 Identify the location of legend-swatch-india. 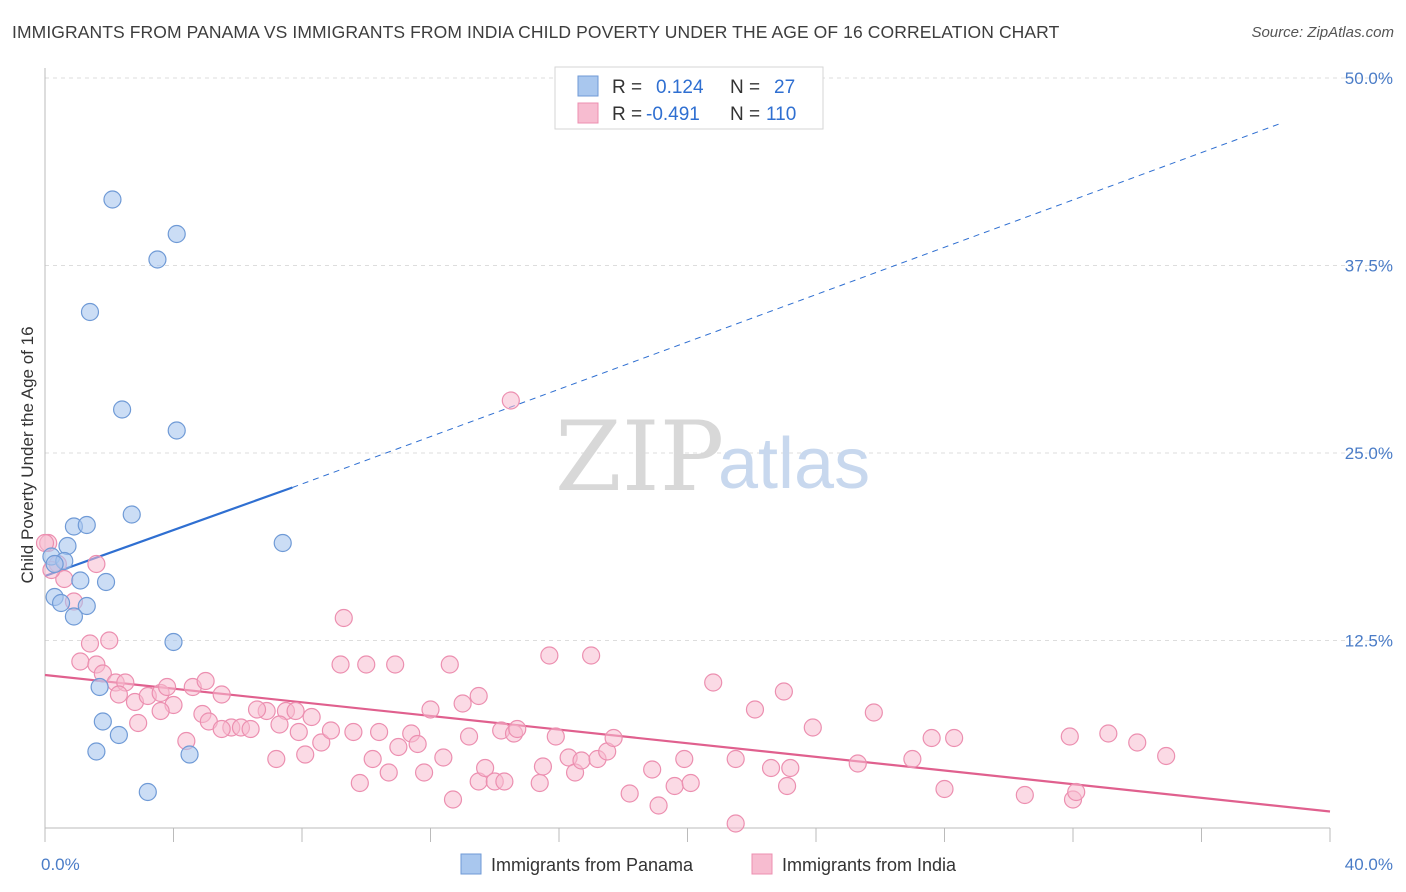
(588, 113).